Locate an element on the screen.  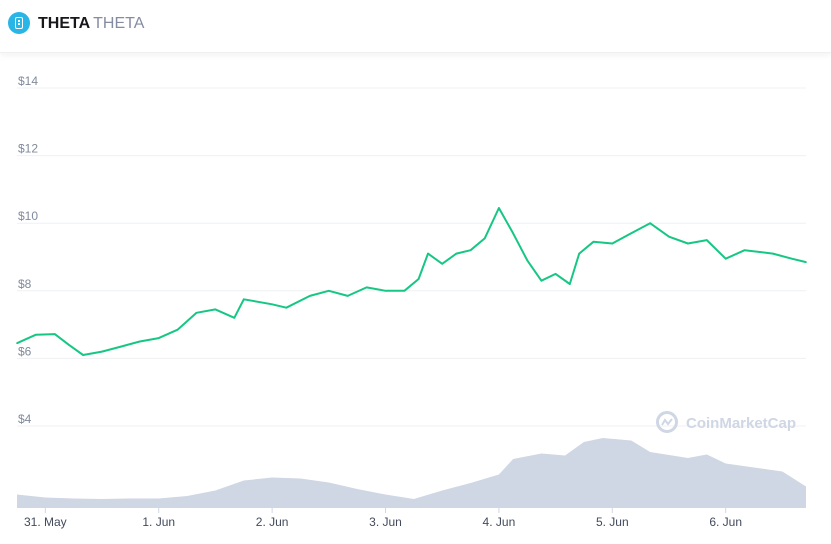
x-tick-label: 2. Jun is located at coordinates (272, 522).